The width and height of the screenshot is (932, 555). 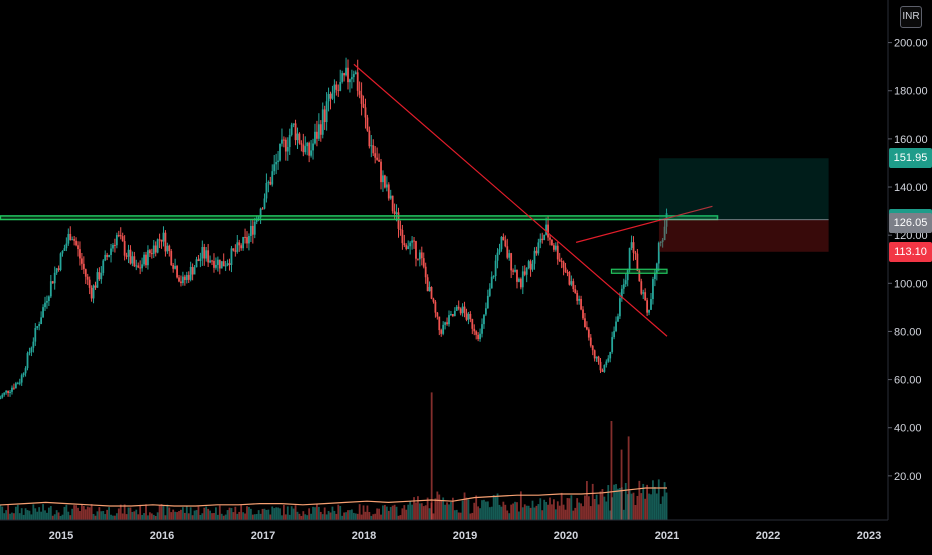 I want to click on y-tick-label: 60.00, so click(x=908, y=381).